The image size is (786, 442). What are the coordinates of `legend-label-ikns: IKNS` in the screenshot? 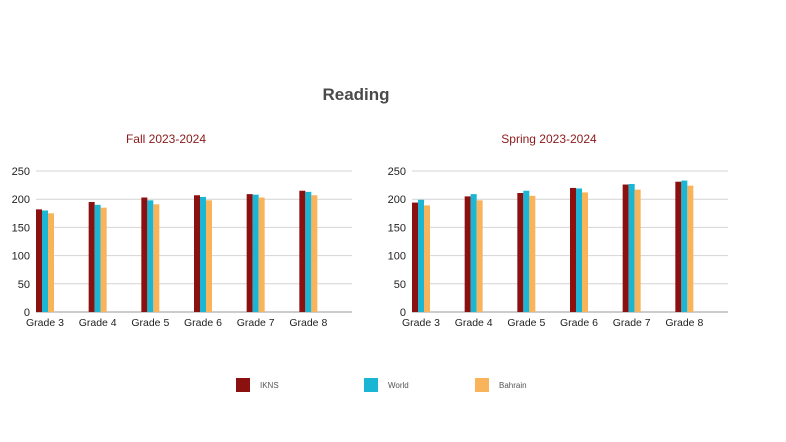 It's located at (269, 385).